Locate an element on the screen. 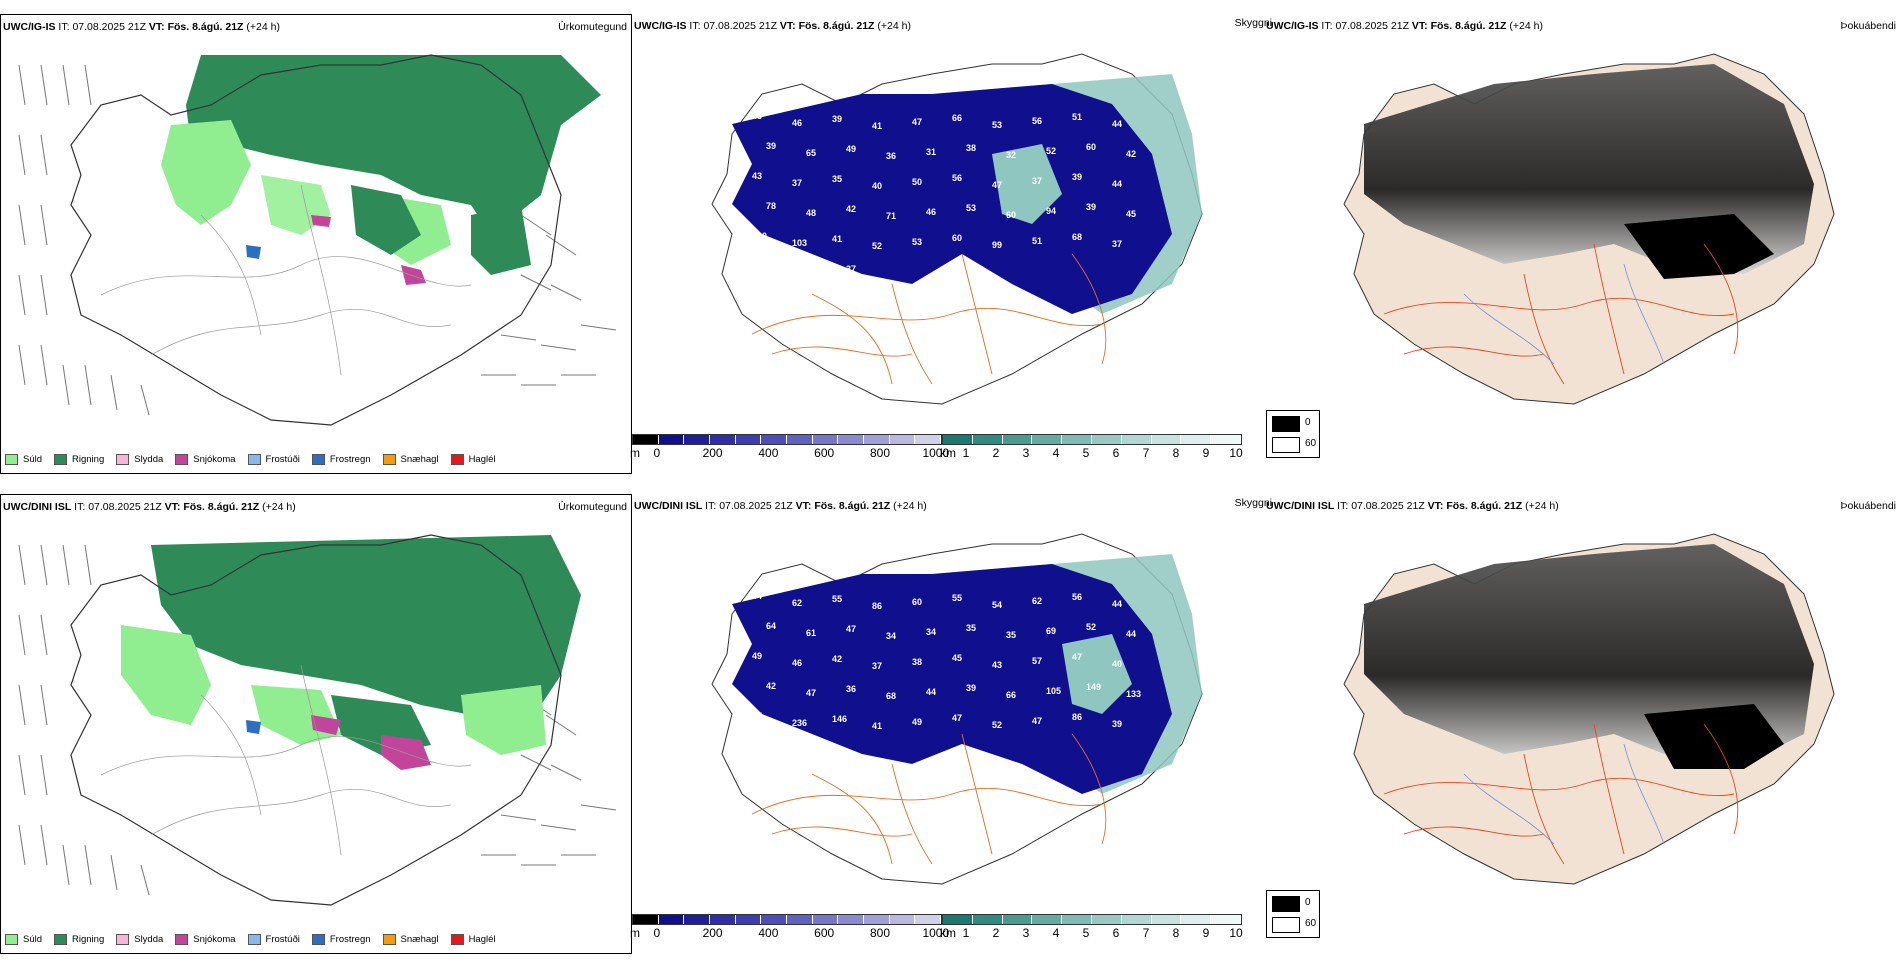  colorbar-ticks: 0 200 400 600 800 1000 is located at coordinates (790, 453).